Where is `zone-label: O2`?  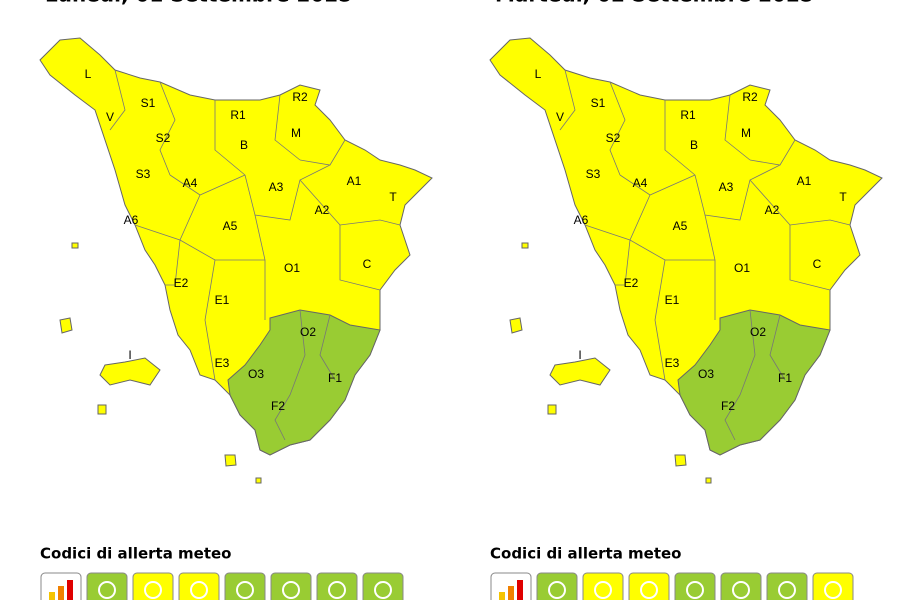
zone-label: O2 is located at coordinates (758, 332).